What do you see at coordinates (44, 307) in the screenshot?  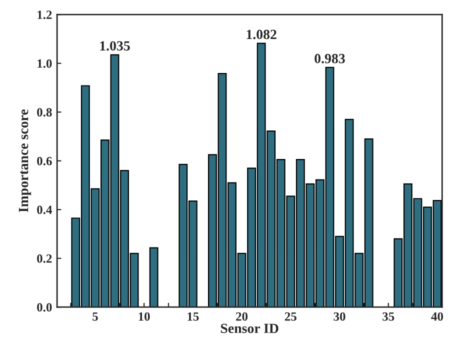 I see `y-tick-label: 0.0` at bounding box center [44, 307].